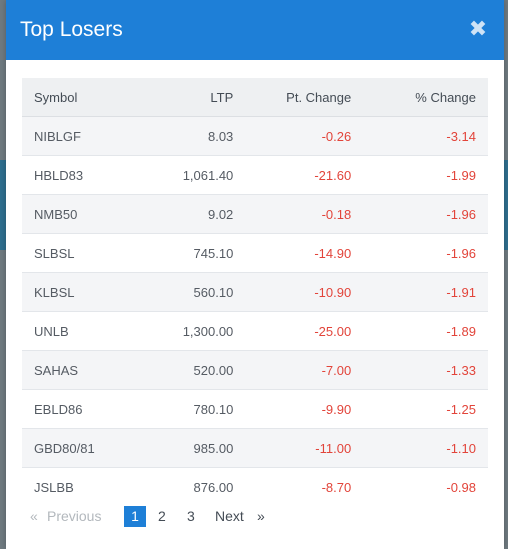 The image size is (508, 549). What do you see at coordinates (261, 516) in the screenshot?
I see `last-page-icon: »` at bounding box center [261, 516].